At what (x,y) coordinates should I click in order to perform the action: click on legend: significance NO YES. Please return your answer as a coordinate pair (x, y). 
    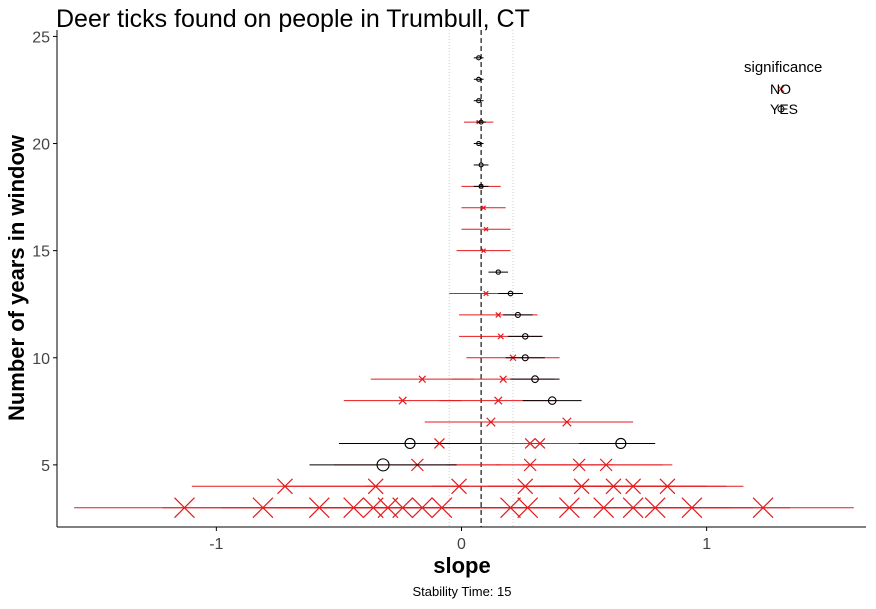
    Looking at the image, I should click on (783, 88).